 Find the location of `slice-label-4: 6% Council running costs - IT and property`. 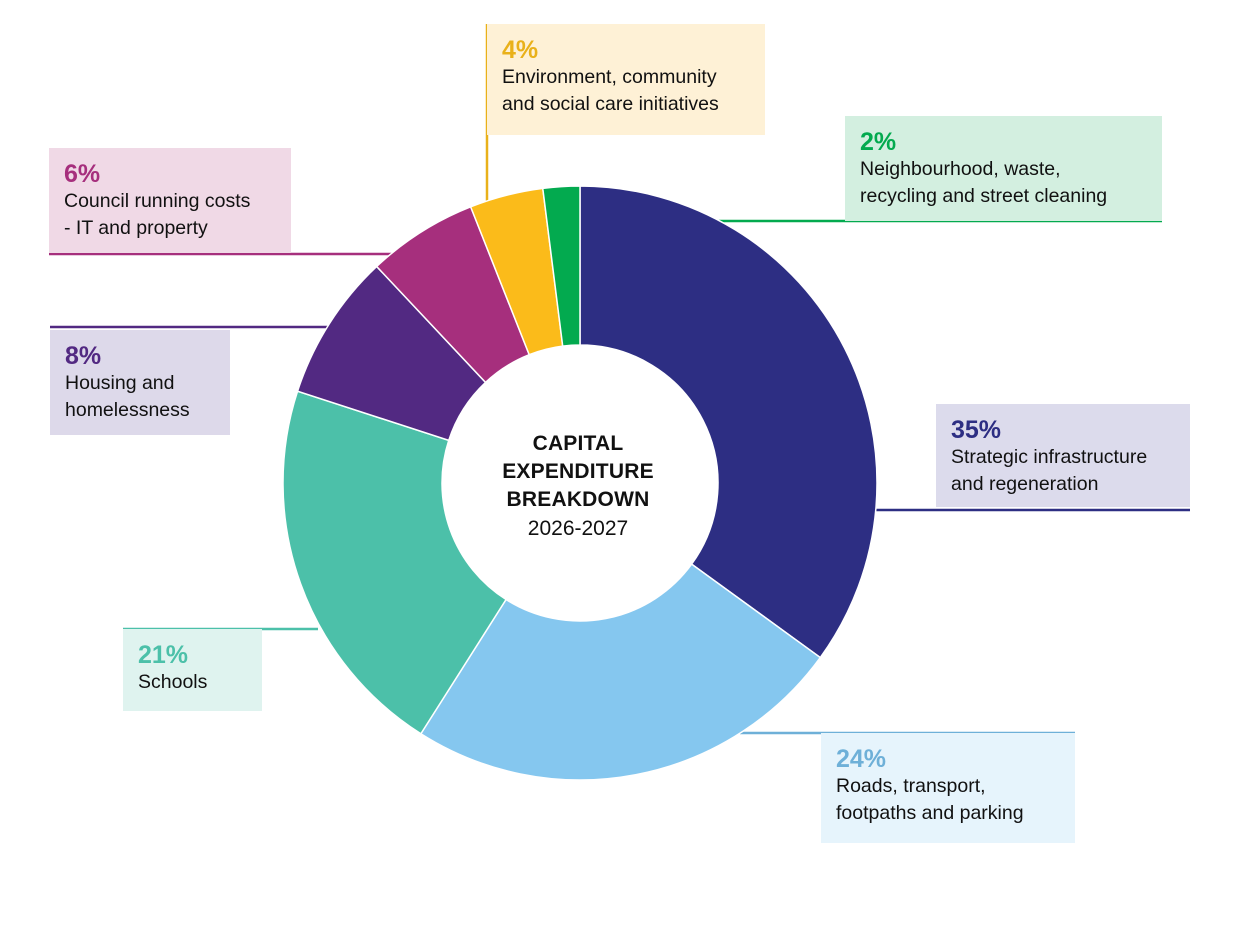

slice-label-4: 6% Council running costs - IT and property is located at coordinates (170, 200).